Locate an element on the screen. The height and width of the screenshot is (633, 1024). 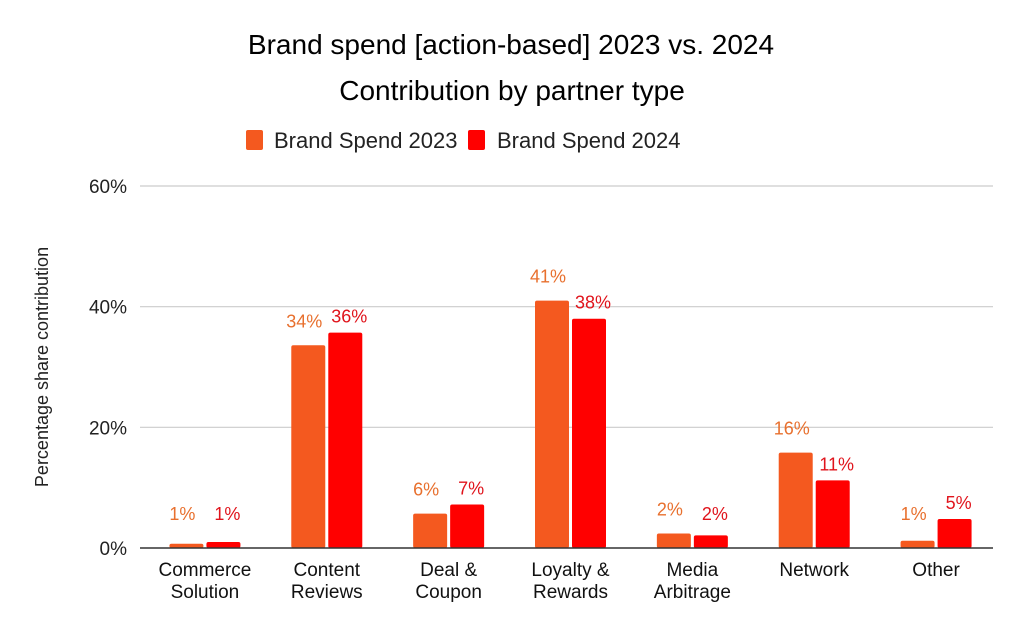
y-axis-ticks: 0% 20% 40% 60% is located at coordinates (108, 368).